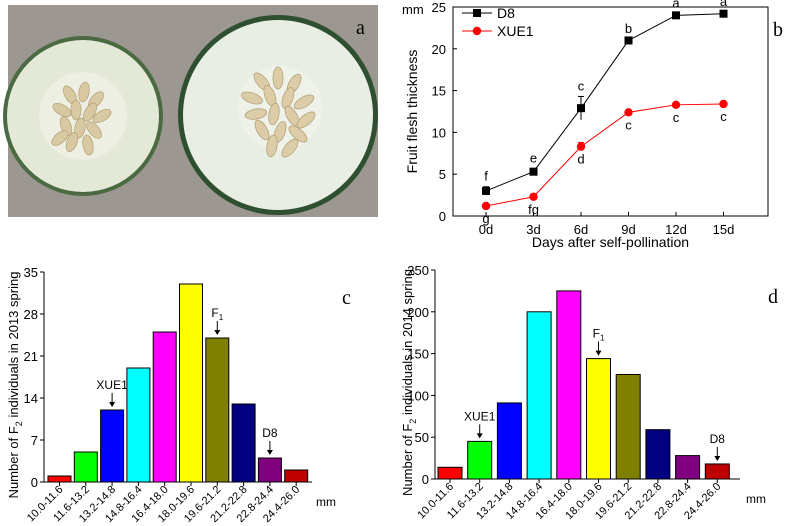  I want to click on significance-letter: d, so click(580, 159).